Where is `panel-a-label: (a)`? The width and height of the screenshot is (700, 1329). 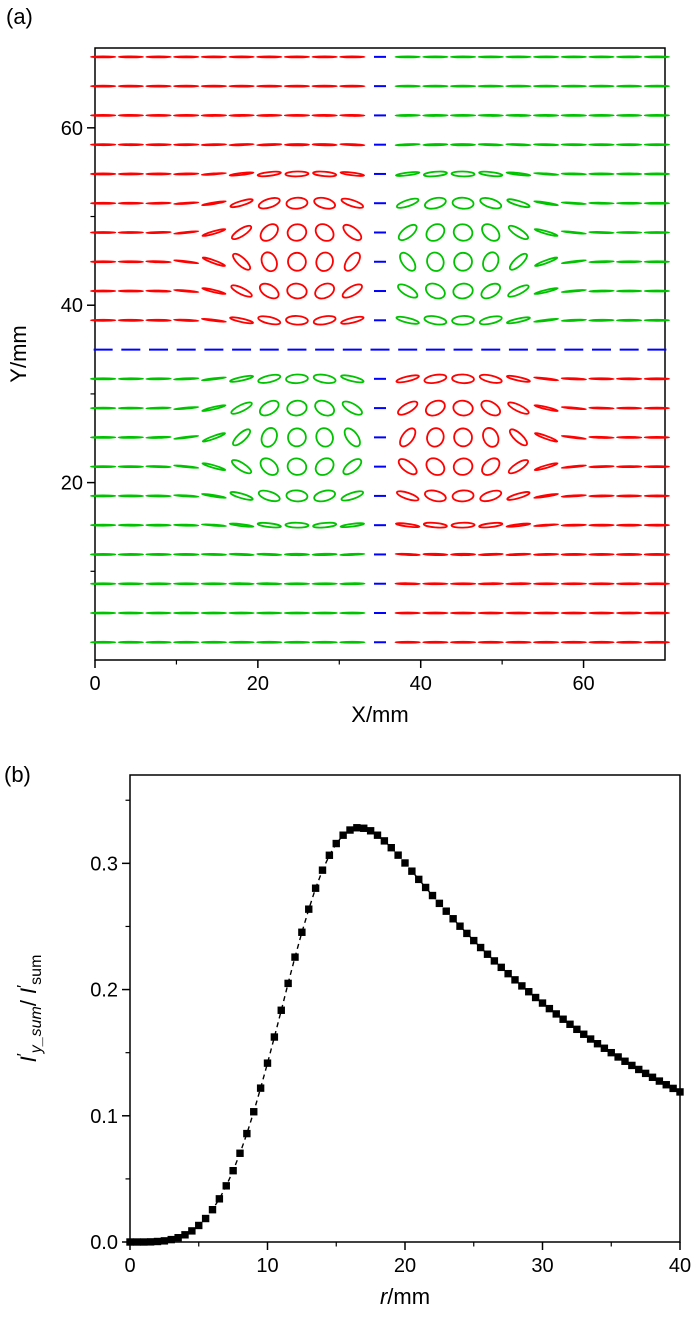
panel-a-label: (a) is located at coordinates (19, 16).